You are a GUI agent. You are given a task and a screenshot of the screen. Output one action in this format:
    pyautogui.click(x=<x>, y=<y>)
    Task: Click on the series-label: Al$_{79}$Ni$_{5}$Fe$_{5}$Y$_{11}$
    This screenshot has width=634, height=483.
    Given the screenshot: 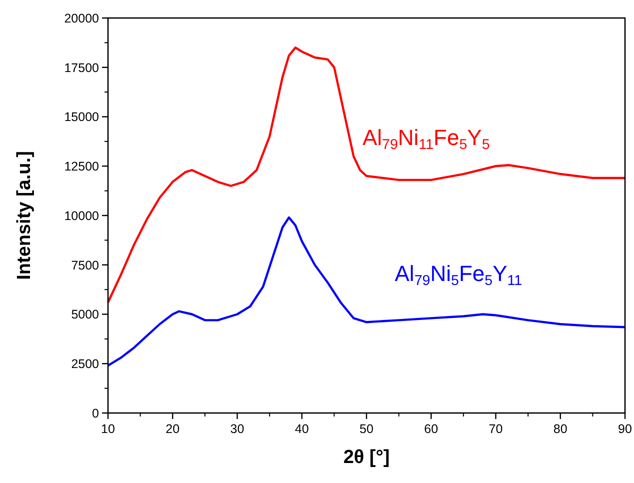 What is the action you would take?
    pyautogui.click(x=458, y=275)
    